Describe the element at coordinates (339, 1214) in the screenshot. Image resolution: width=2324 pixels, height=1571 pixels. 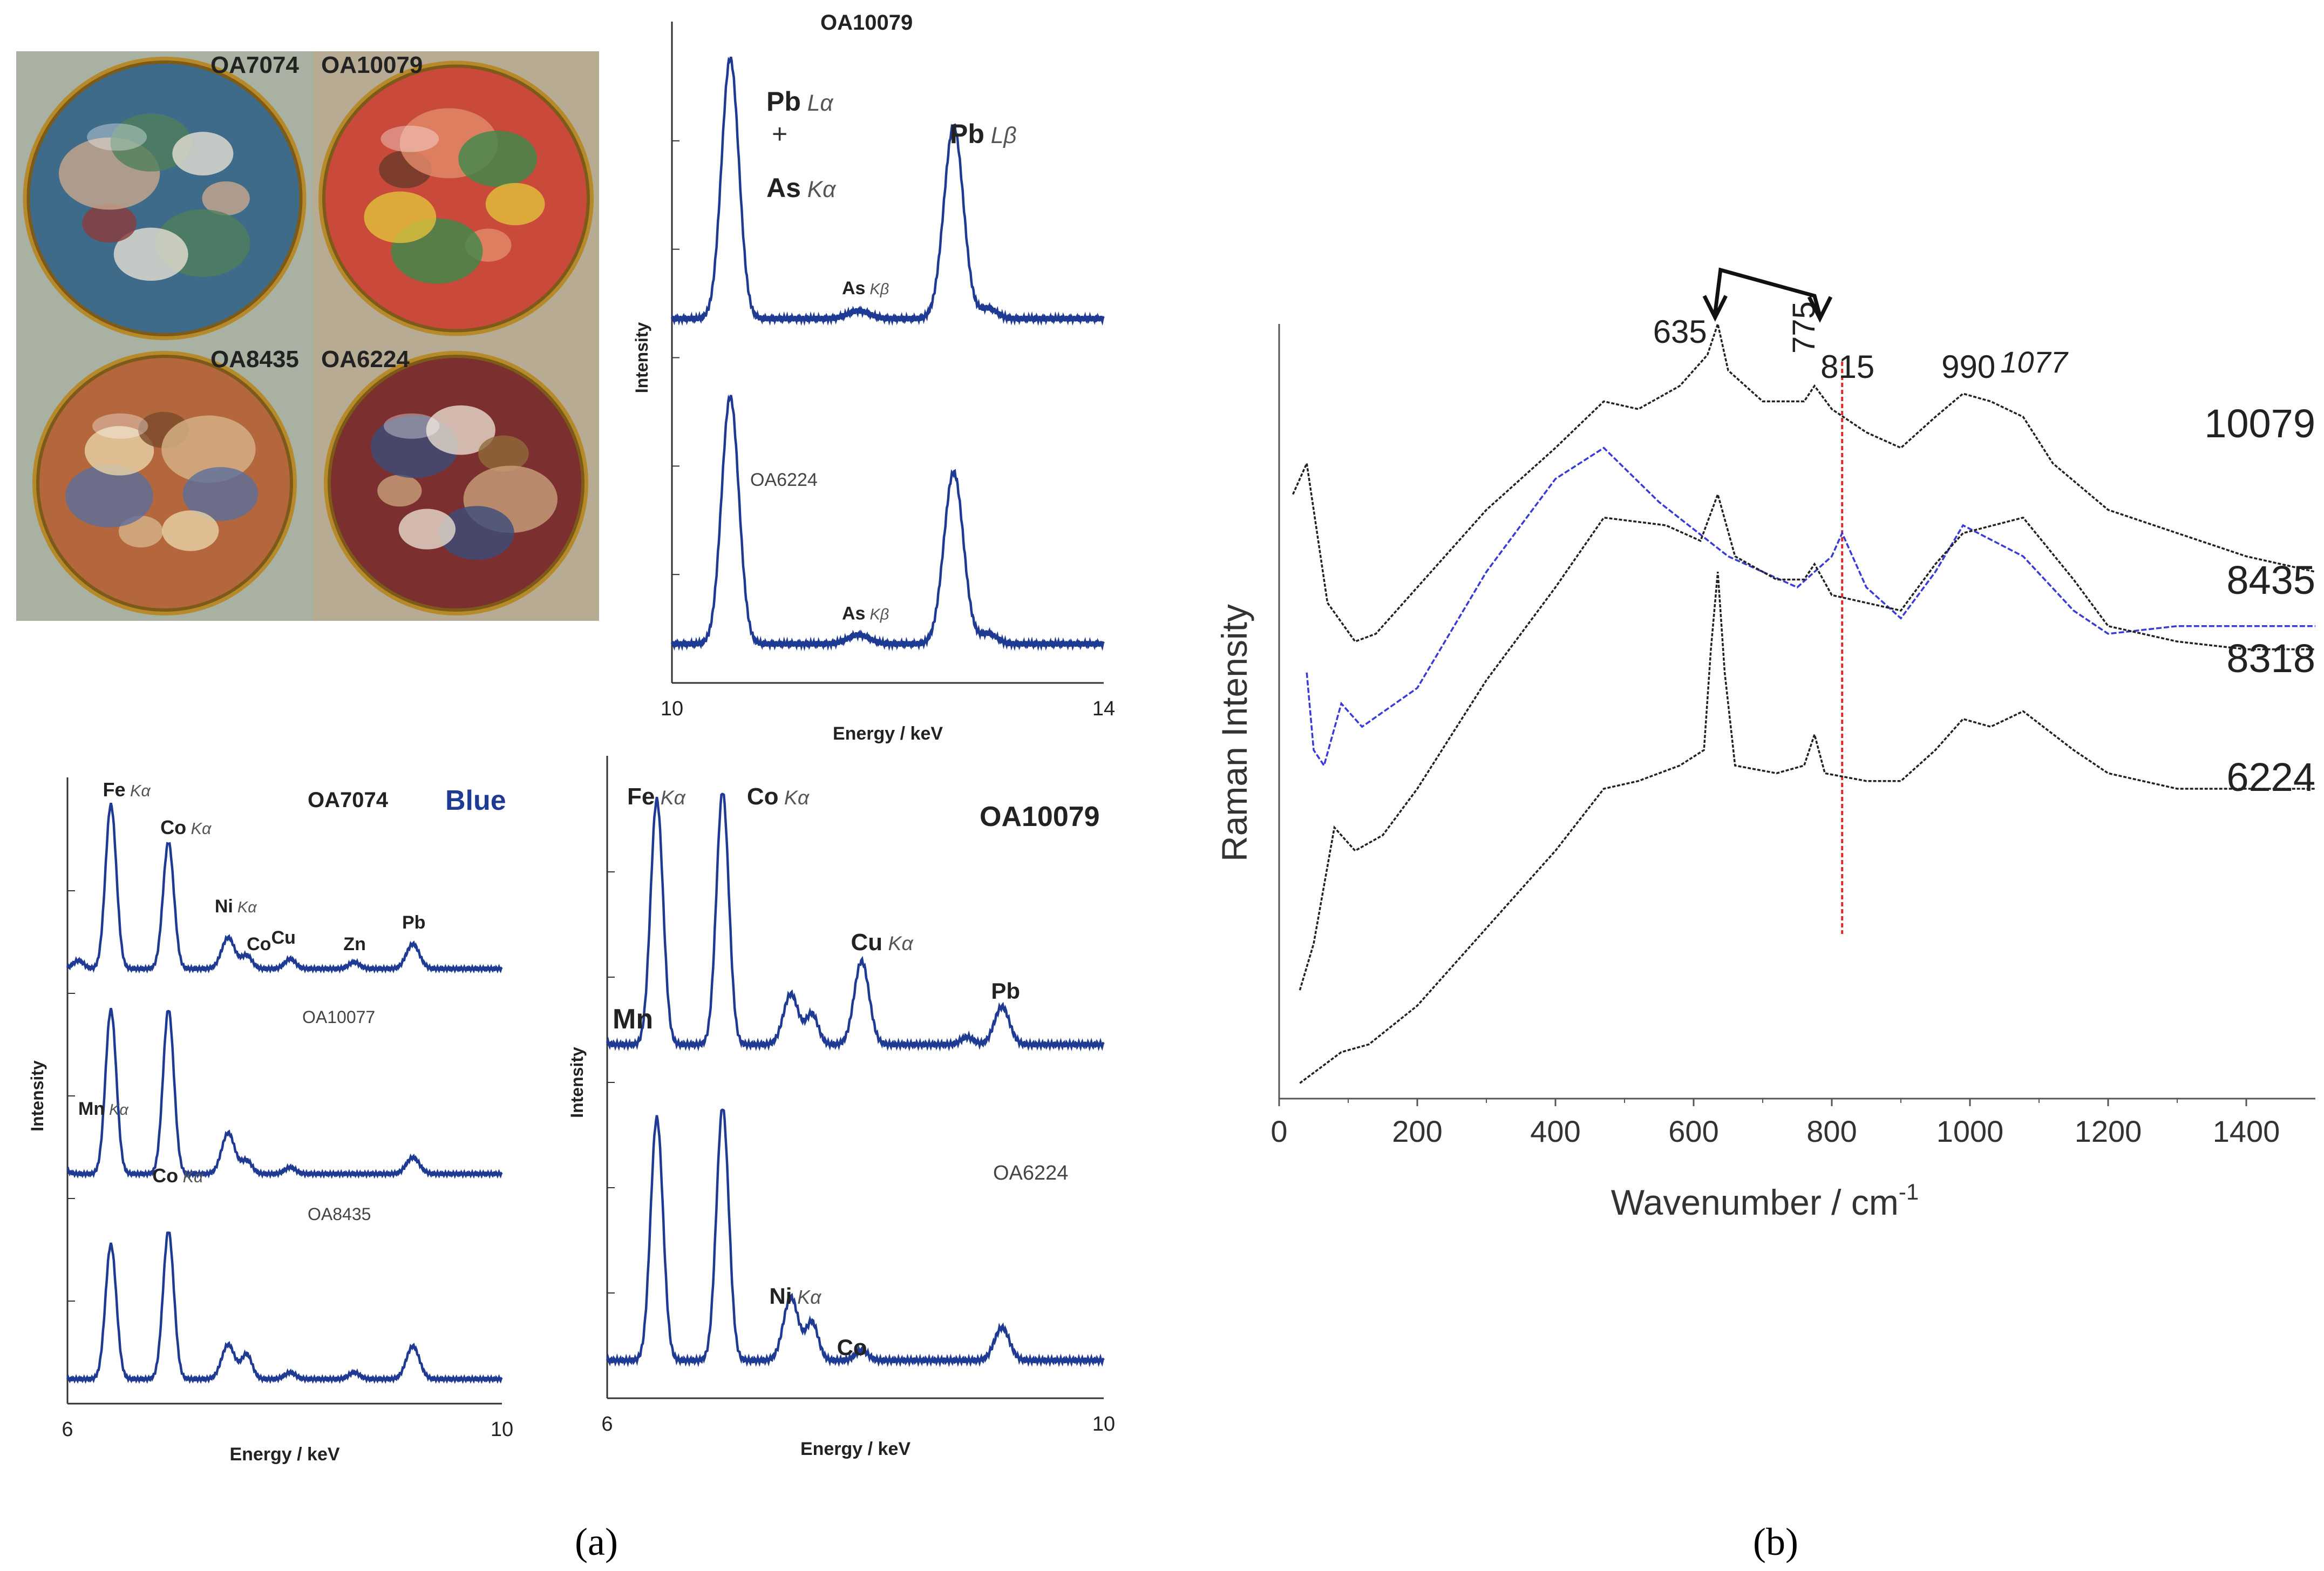
I see `series-label: OA8435` at that location.